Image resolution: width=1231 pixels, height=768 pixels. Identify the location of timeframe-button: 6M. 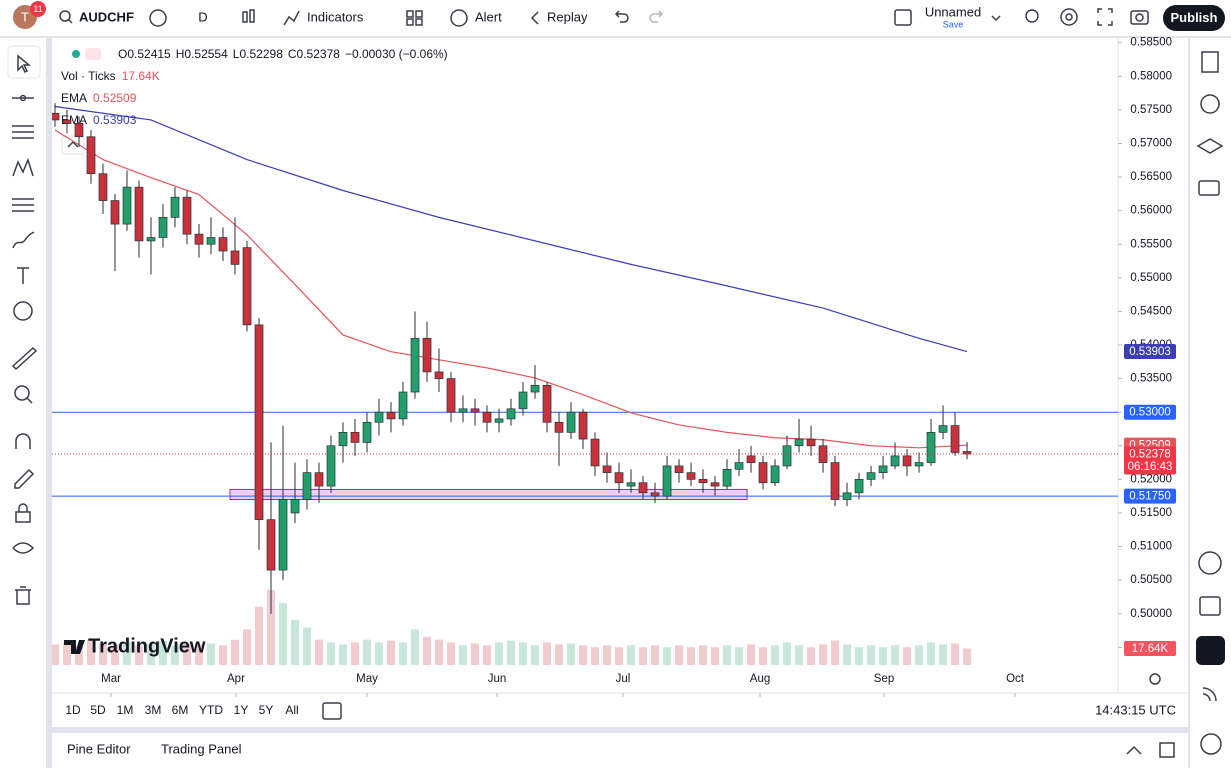
(180, 710).